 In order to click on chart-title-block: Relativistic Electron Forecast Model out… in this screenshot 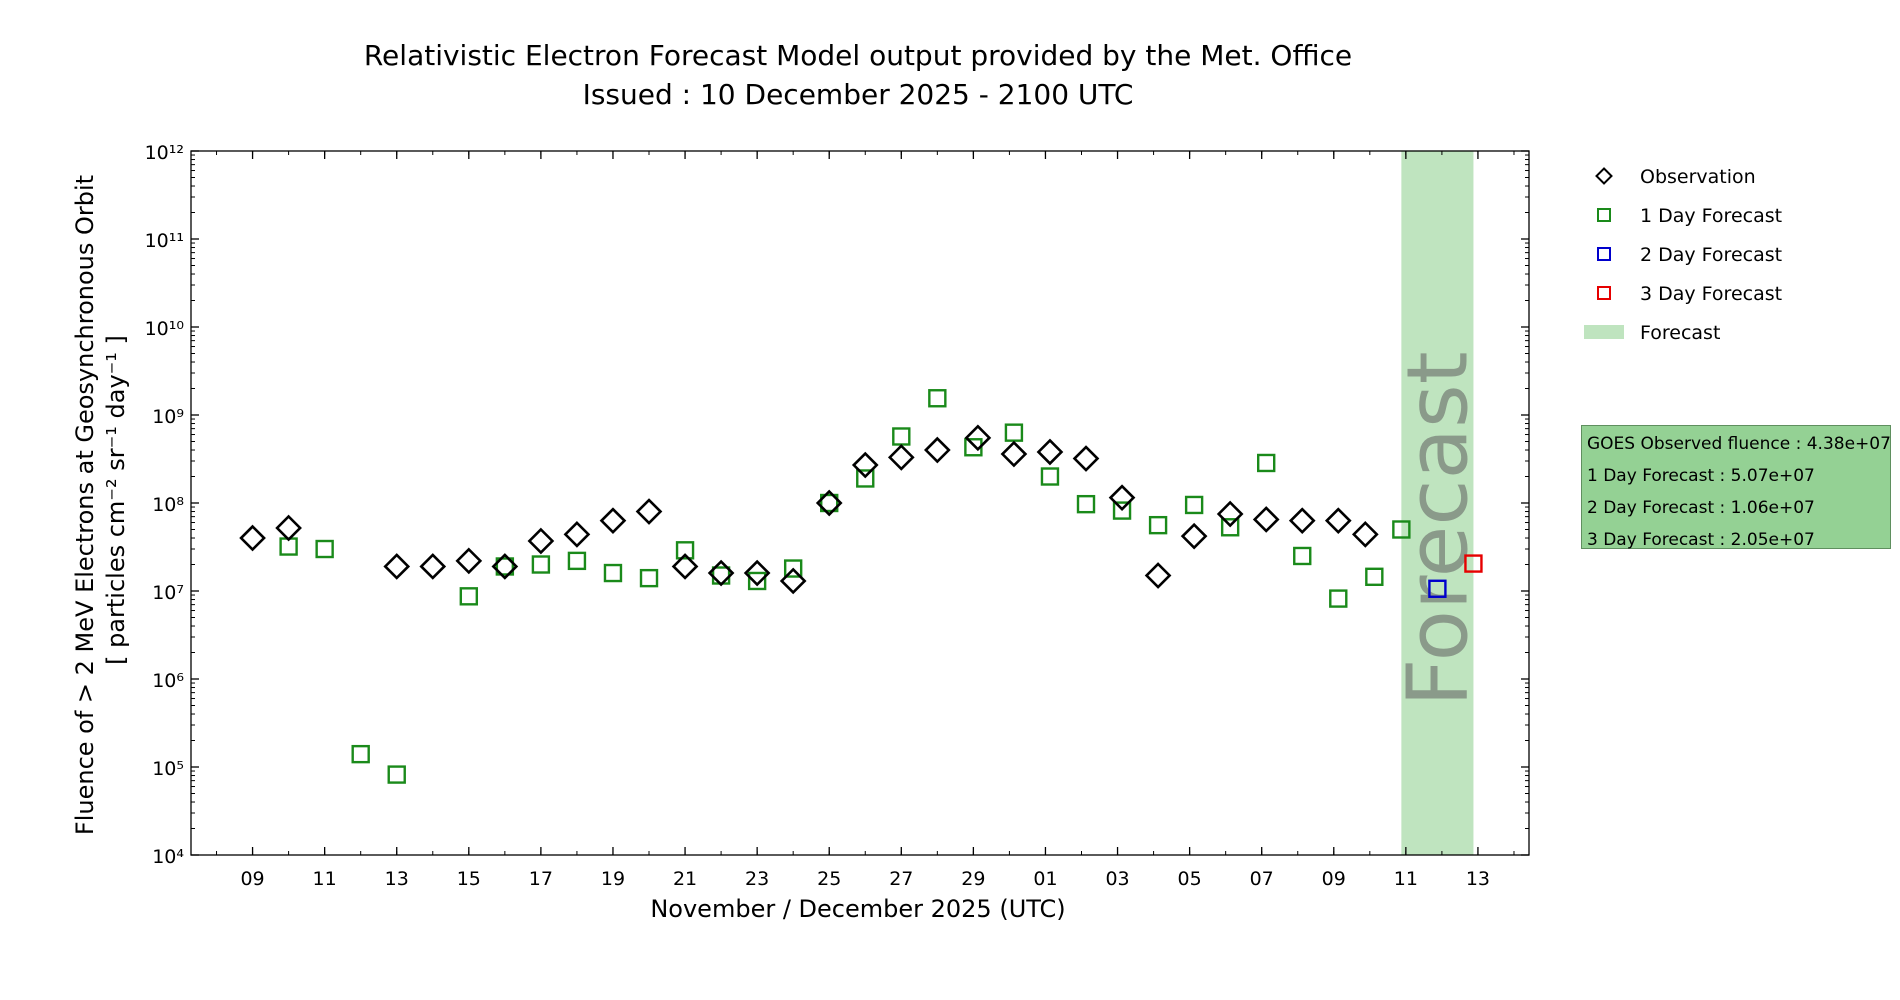, I will do `click(858, 75)`.